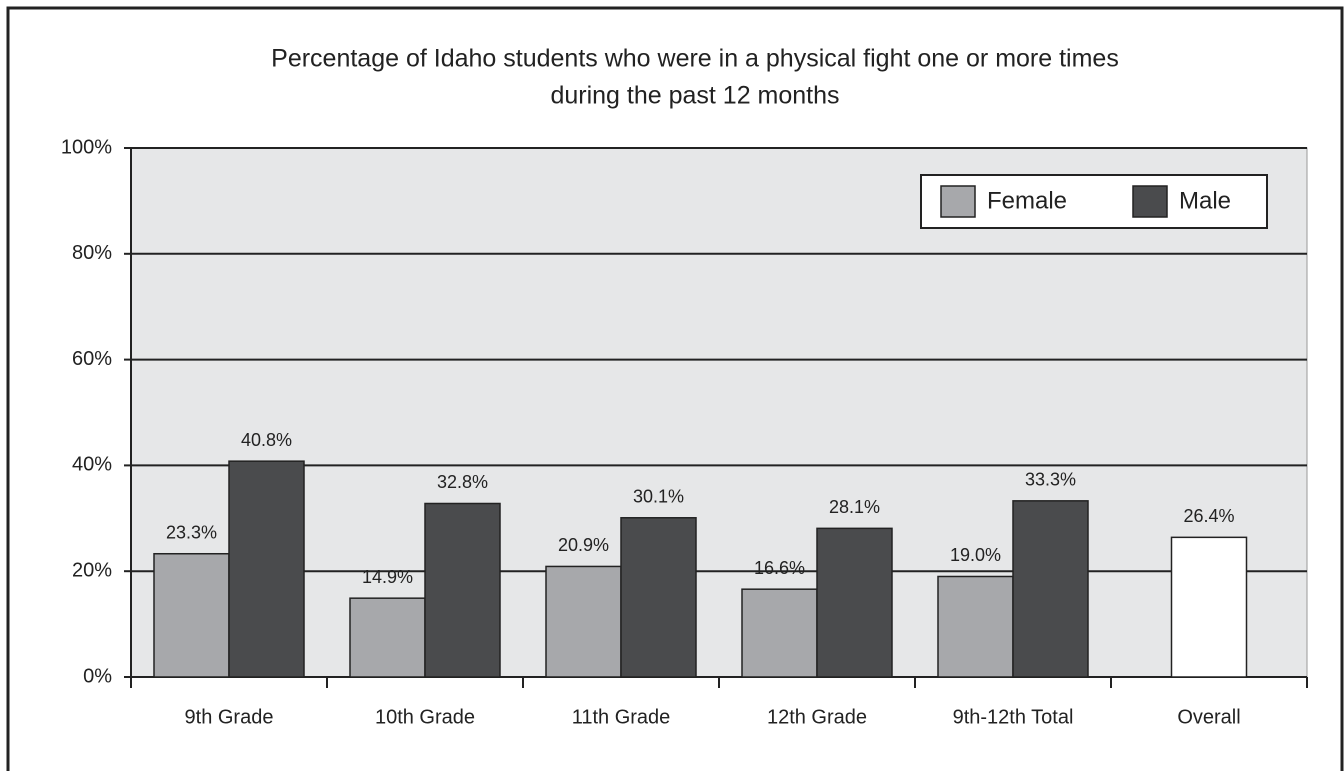  Describe the element at coordinates (854, 507) in the screenshot. I see `value-label: 28.1%` at that location.